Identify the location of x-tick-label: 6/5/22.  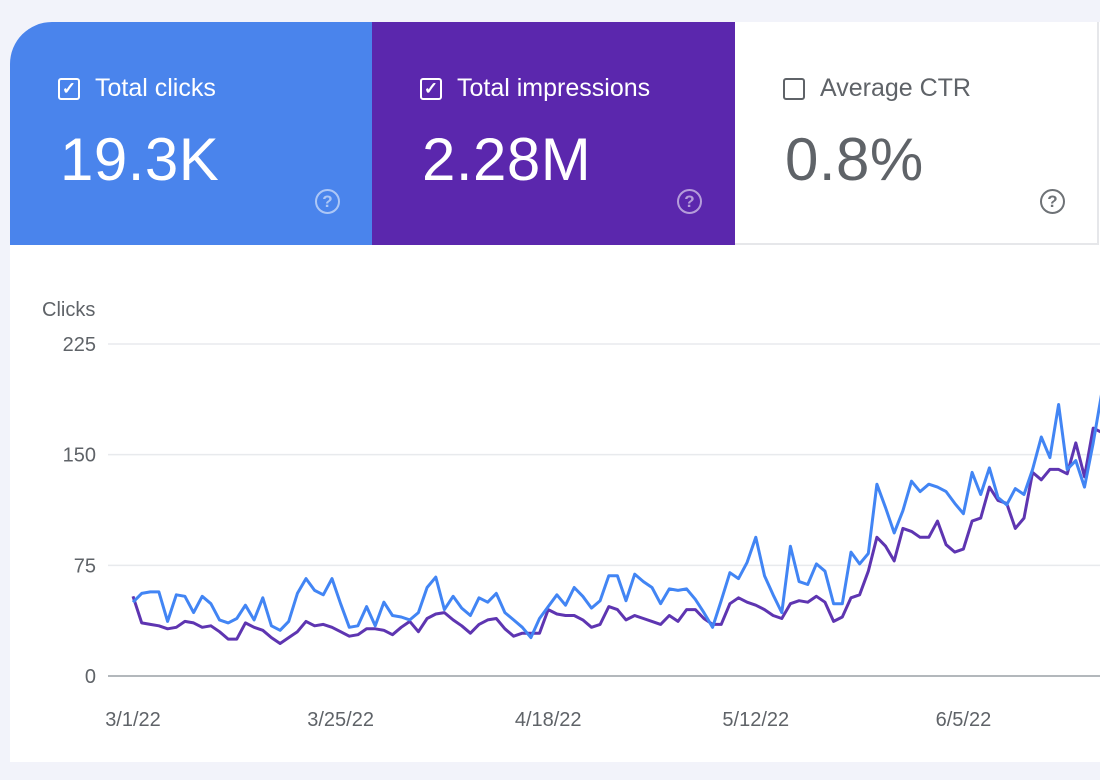
(964, 720).